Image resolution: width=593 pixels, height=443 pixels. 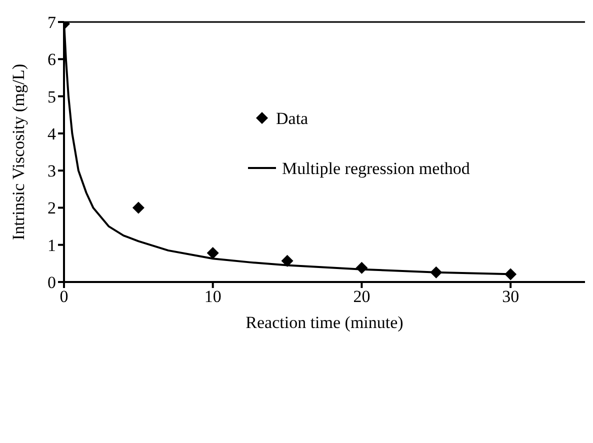 I want to click on x-tick-label: 0, so click(x=64, y=296).